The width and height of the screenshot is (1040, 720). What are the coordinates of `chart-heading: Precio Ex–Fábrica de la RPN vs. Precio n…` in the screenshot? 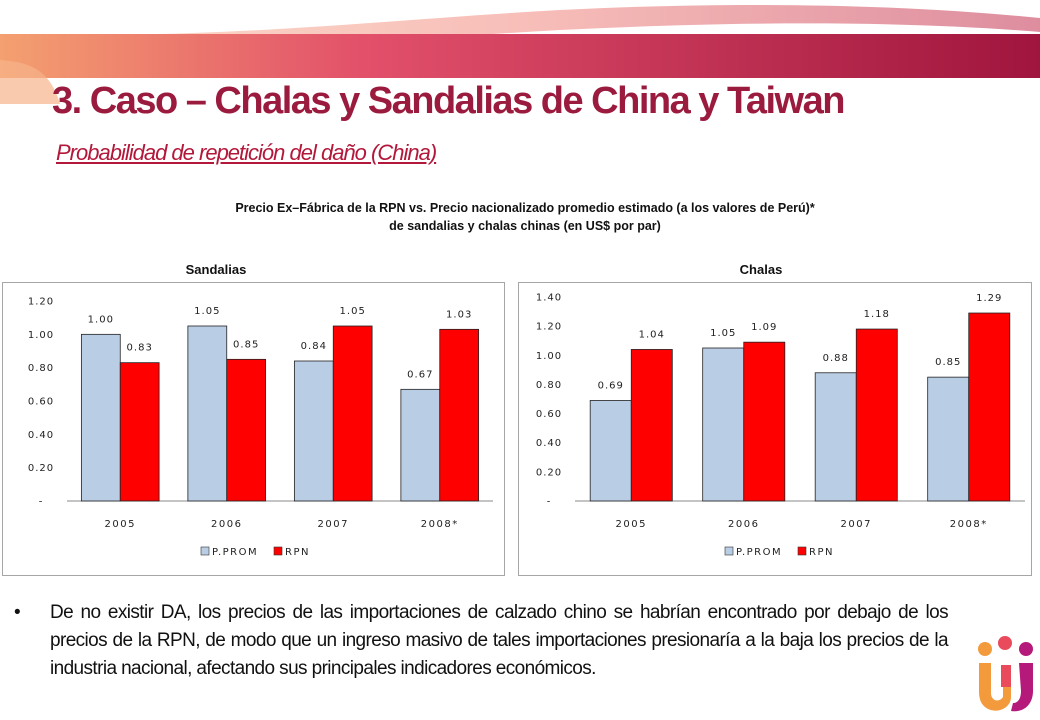 It's located at (520, 217).